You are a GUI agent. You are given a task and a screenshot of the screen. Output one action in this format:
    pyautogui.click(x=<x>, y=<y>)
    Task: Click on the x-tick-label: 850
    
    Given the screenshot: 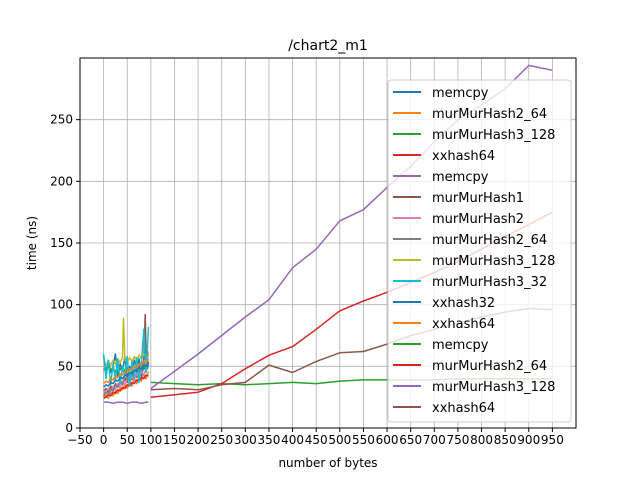 What is the action you would take?
    pyautogui.click(x=505, y=440)
    